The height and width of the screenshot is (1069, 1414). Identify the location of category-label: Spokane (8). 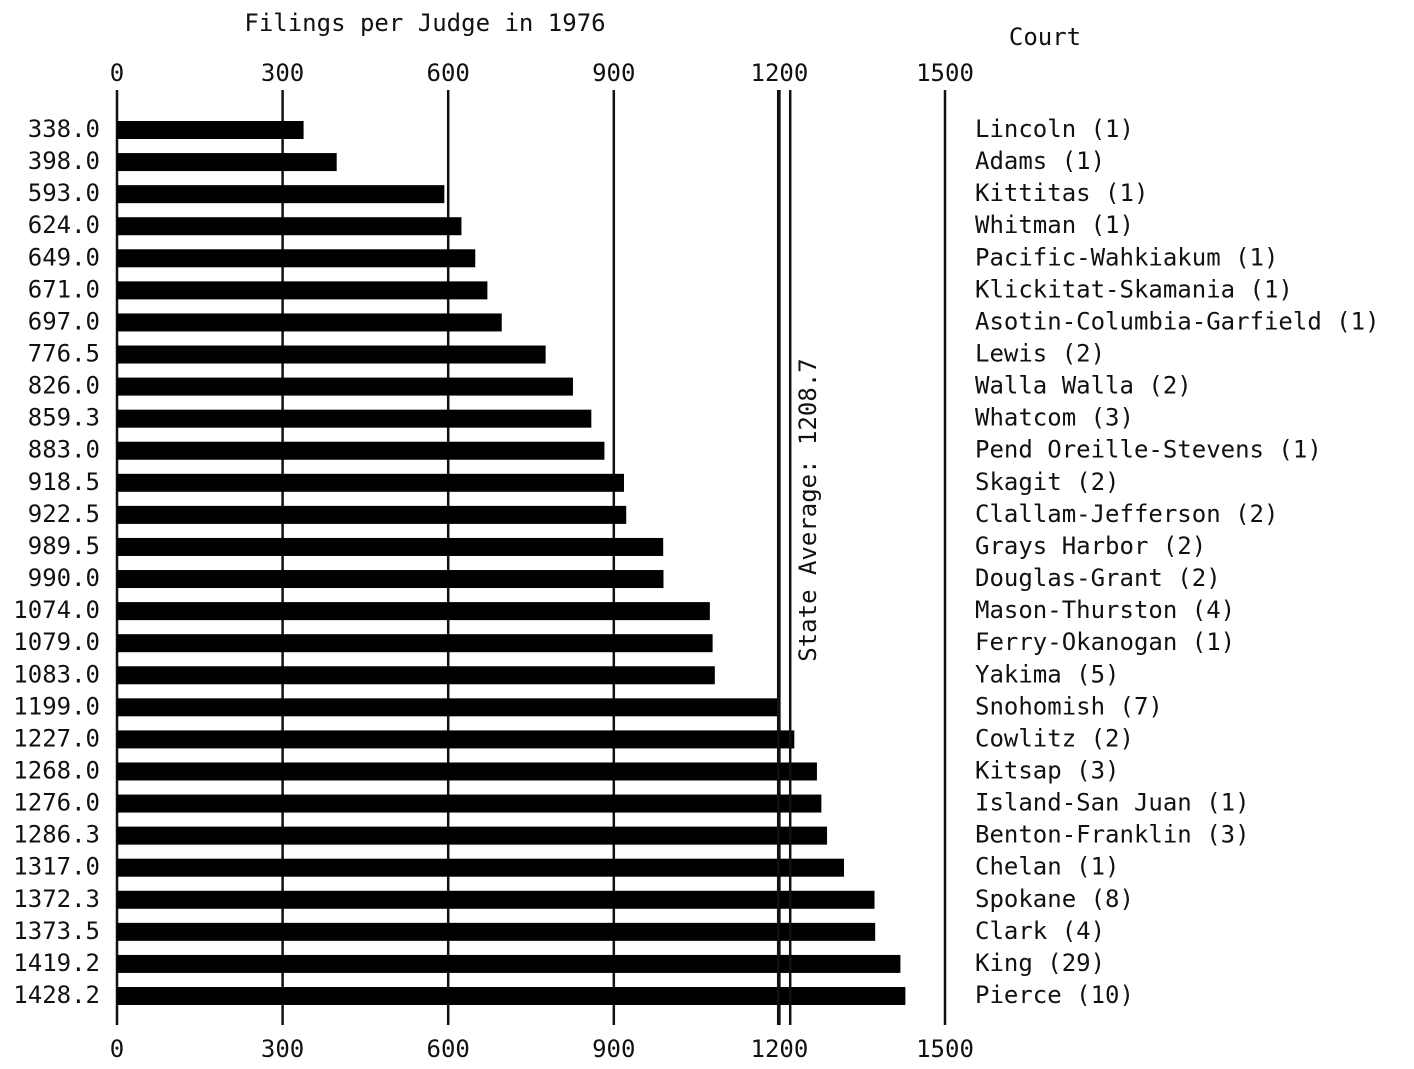
(1054, 899).